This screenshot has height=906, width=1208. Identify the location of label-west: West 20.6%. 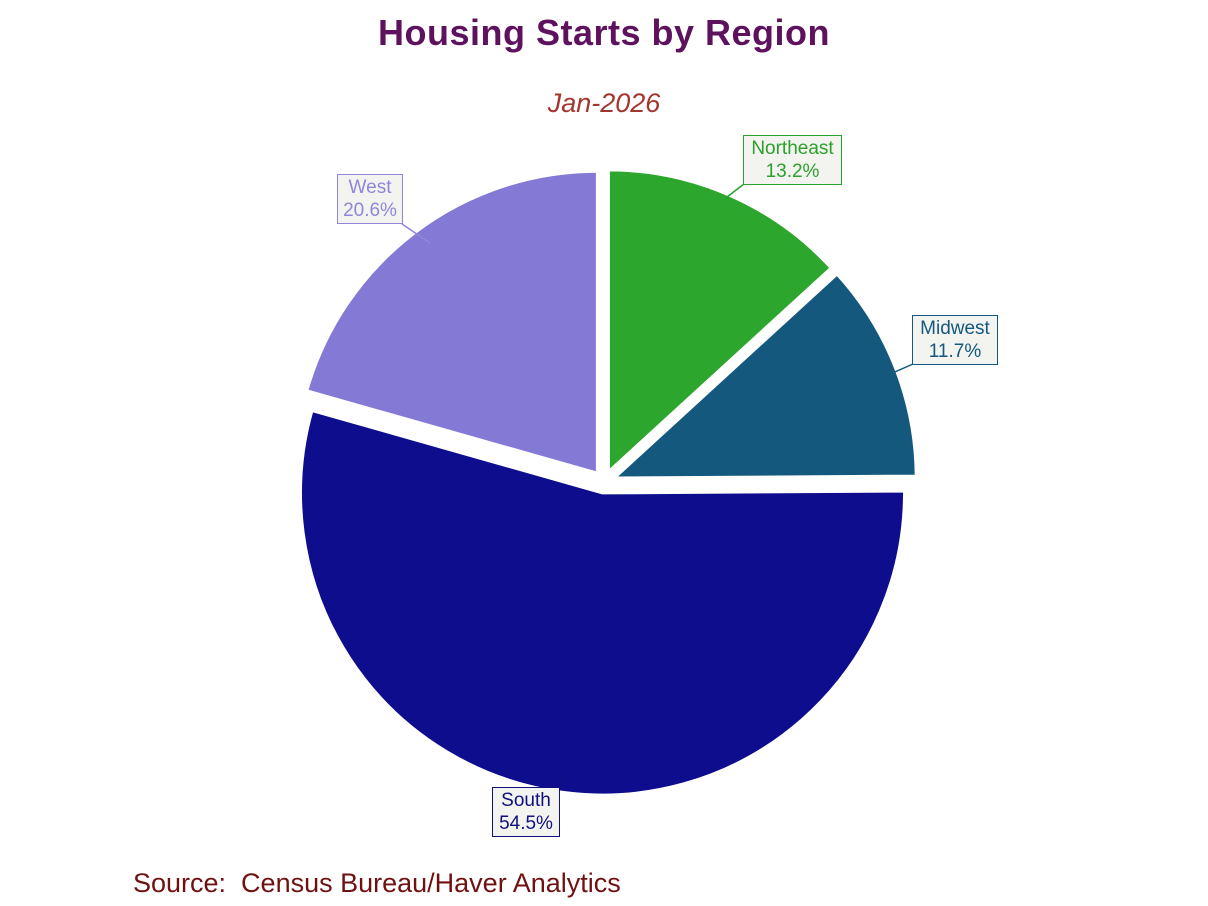
(370, 199).